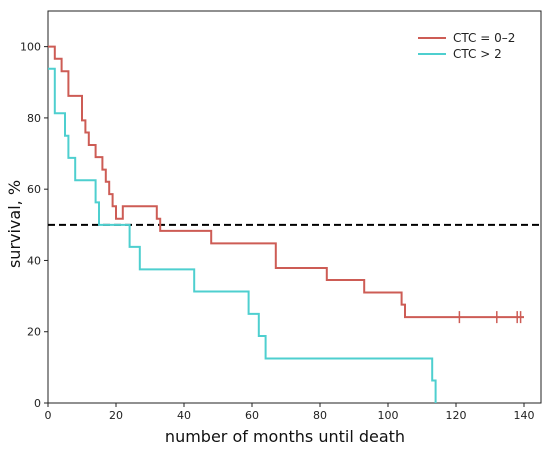 This screenshot has width=550, height=449. What do you see at coordinates (320, 415) in the screenshot?
I see `x-tick-label: 80` at bounding box center [320, 415].